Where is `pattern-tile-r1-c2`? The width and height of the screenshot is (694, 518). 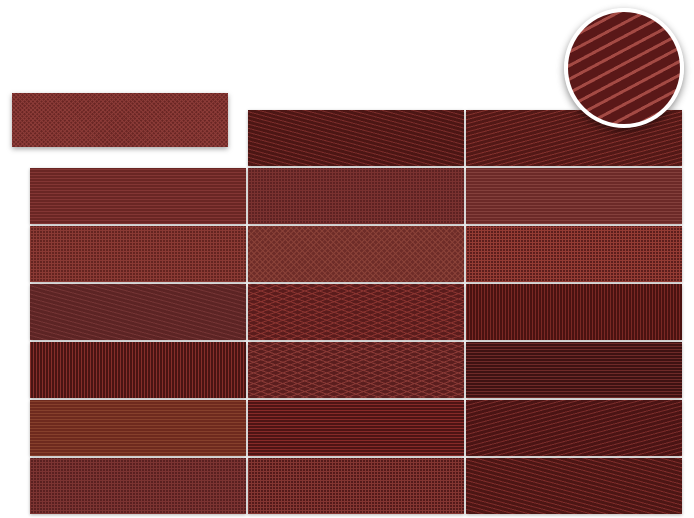
pattern-tile-r1-c2 is located at coordinates (574, 196).